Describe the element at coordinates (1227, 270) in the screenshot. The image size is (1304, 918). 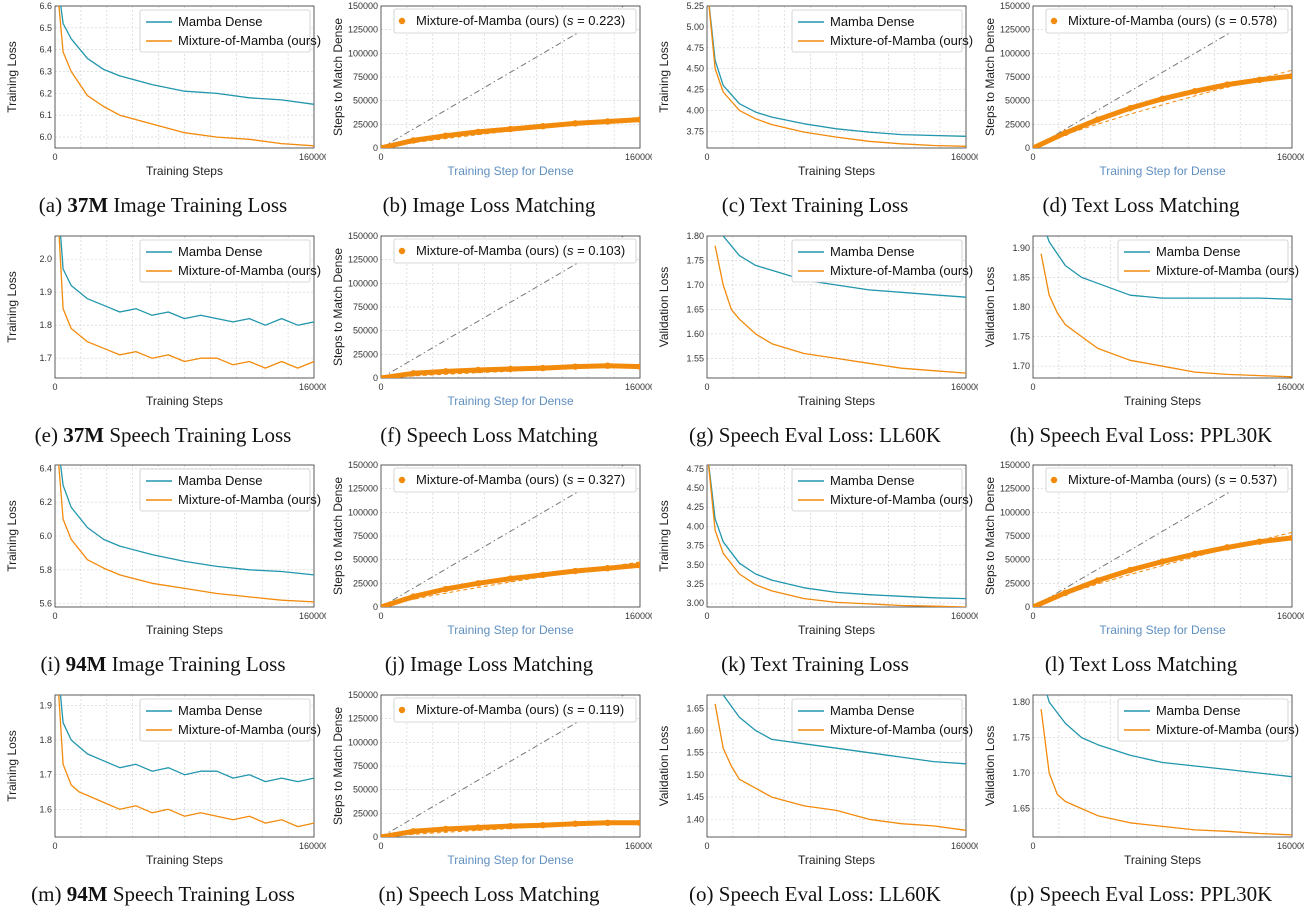
I see `legend-entry: Mixture-of-Mamba (ours)` at that location.